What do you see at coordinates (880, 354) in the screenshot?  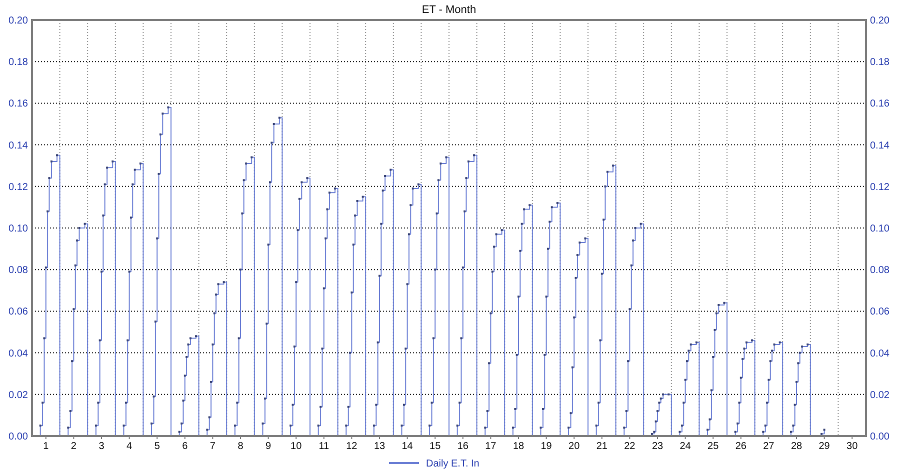 I see `y2-tick-label: 0.04` at bounding box center [880, 354].